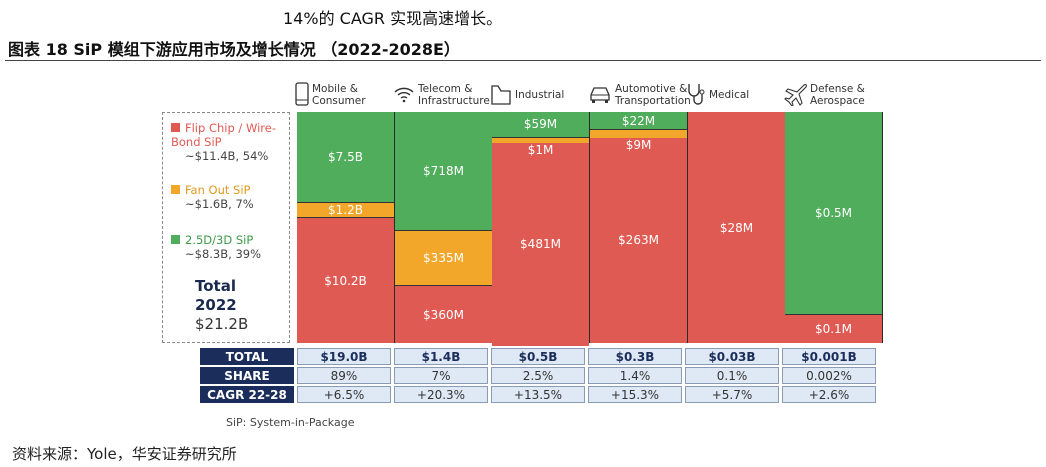 This screenshot has height=467, width=1046. Describe the element at coordinates (829, 356) in the screenshot. I see `table-cell: $0.001B` at that location.